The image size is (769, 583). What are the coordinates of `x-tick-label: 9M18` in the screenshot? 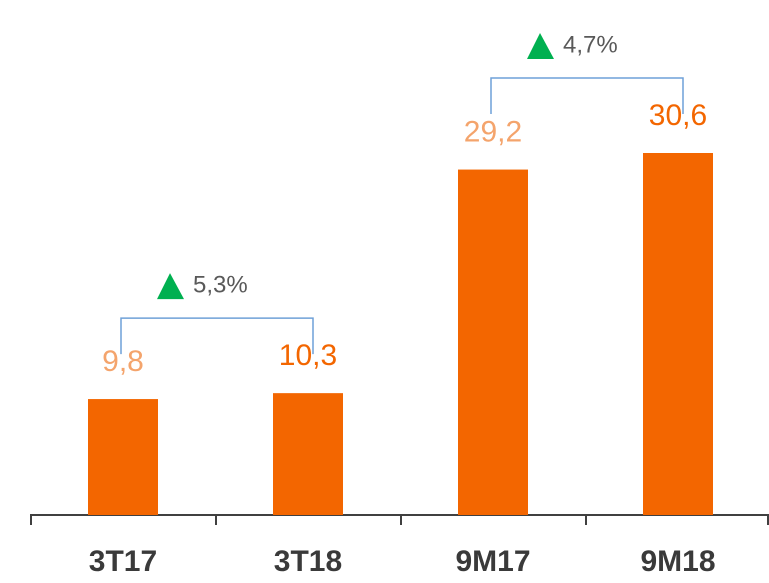 It's located at (677, 561).